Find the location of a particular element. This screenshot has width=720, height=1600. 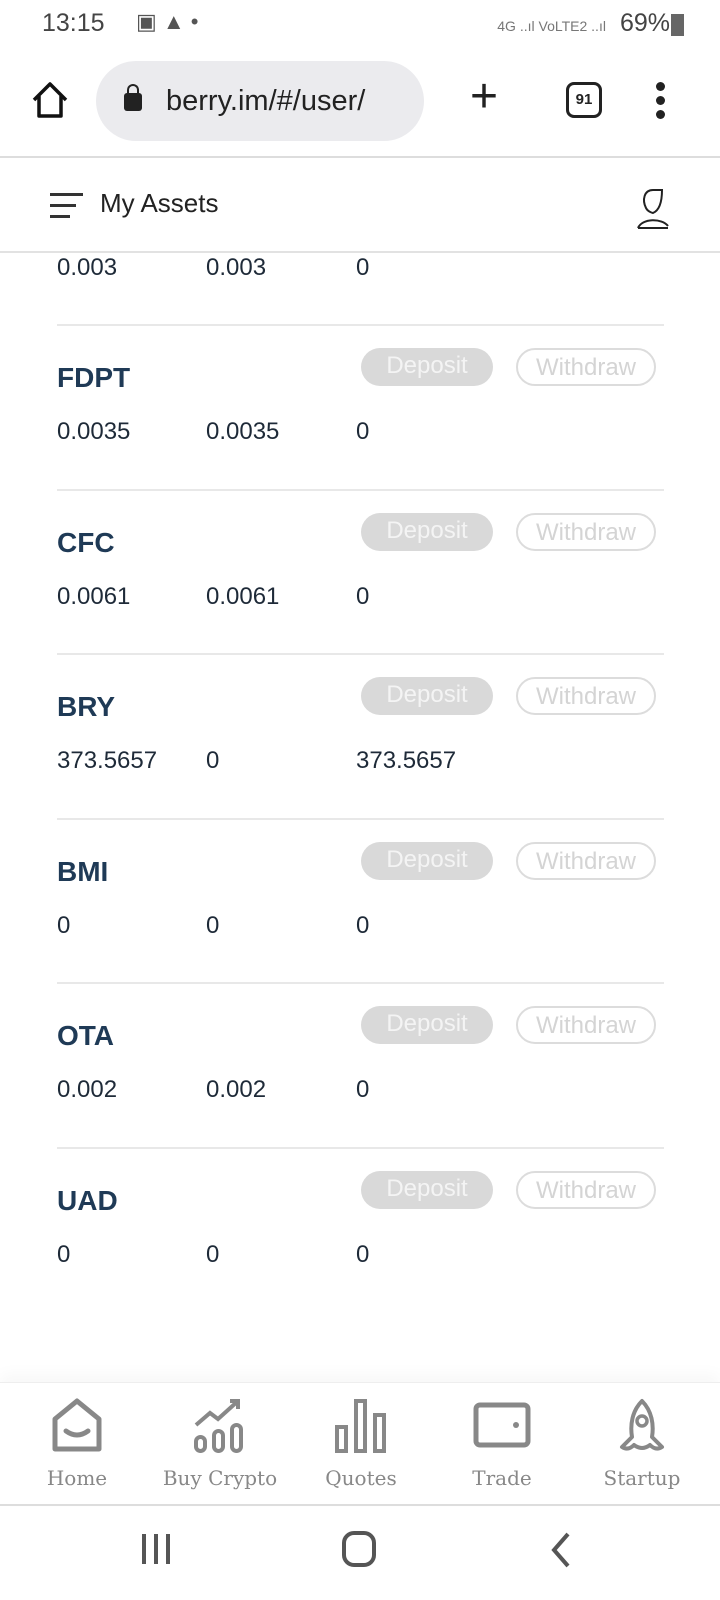

app-header: My Assets is located at coordinates (360, 206).